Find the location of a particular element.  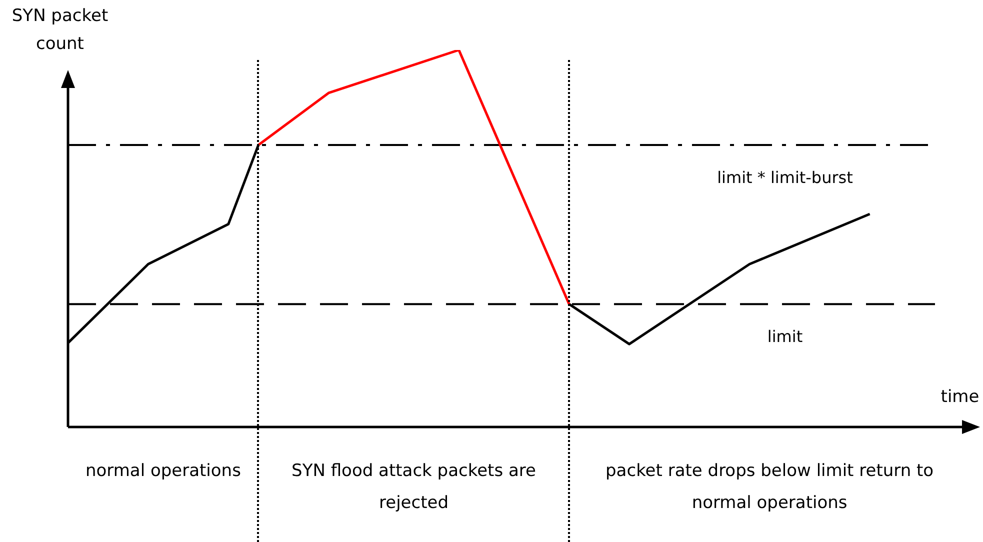

text: packet rate drops below limit return to normal operations is located at coordinates (769, 487).